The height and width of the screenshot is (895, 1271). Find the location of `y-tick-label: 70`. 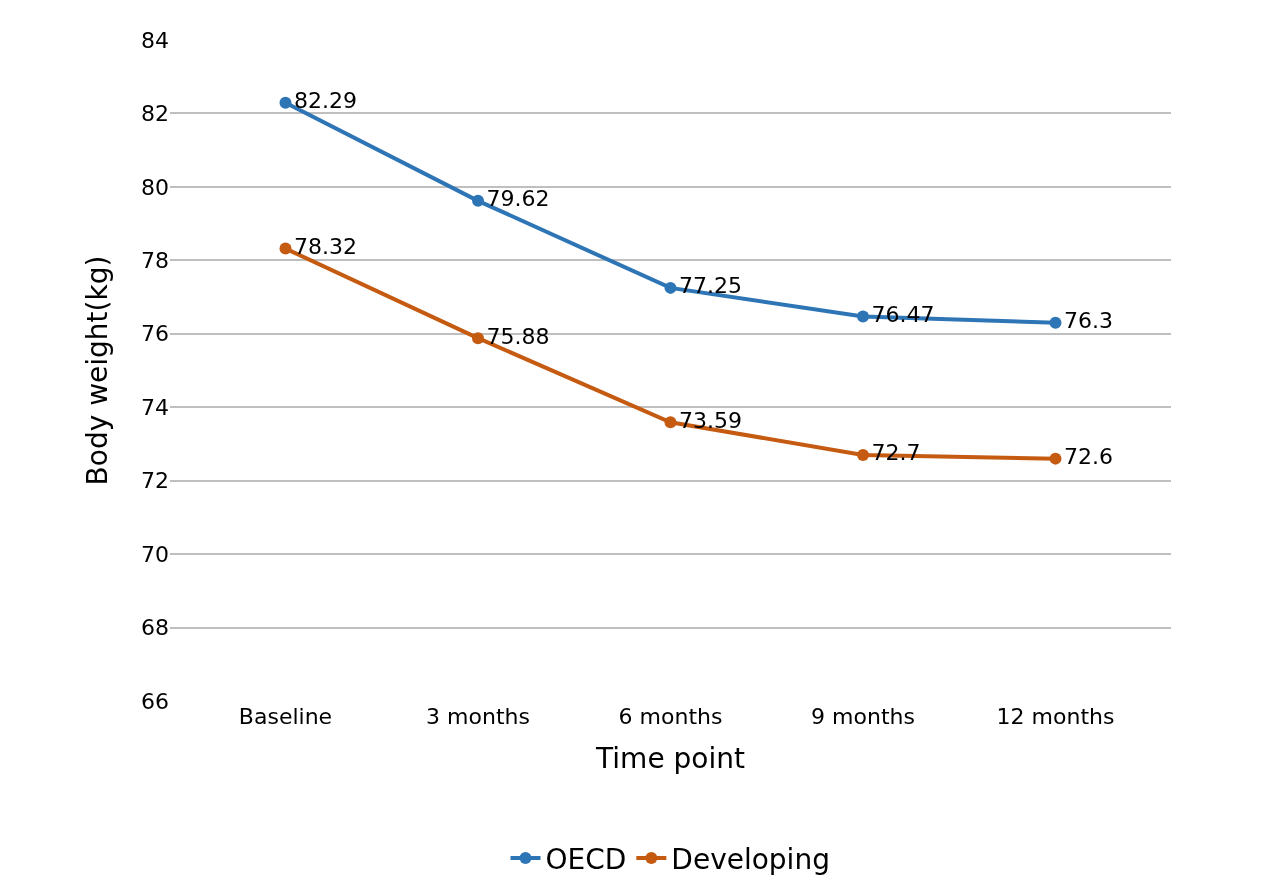

y-tick-label: 70 is located at coordinates (155, 554).